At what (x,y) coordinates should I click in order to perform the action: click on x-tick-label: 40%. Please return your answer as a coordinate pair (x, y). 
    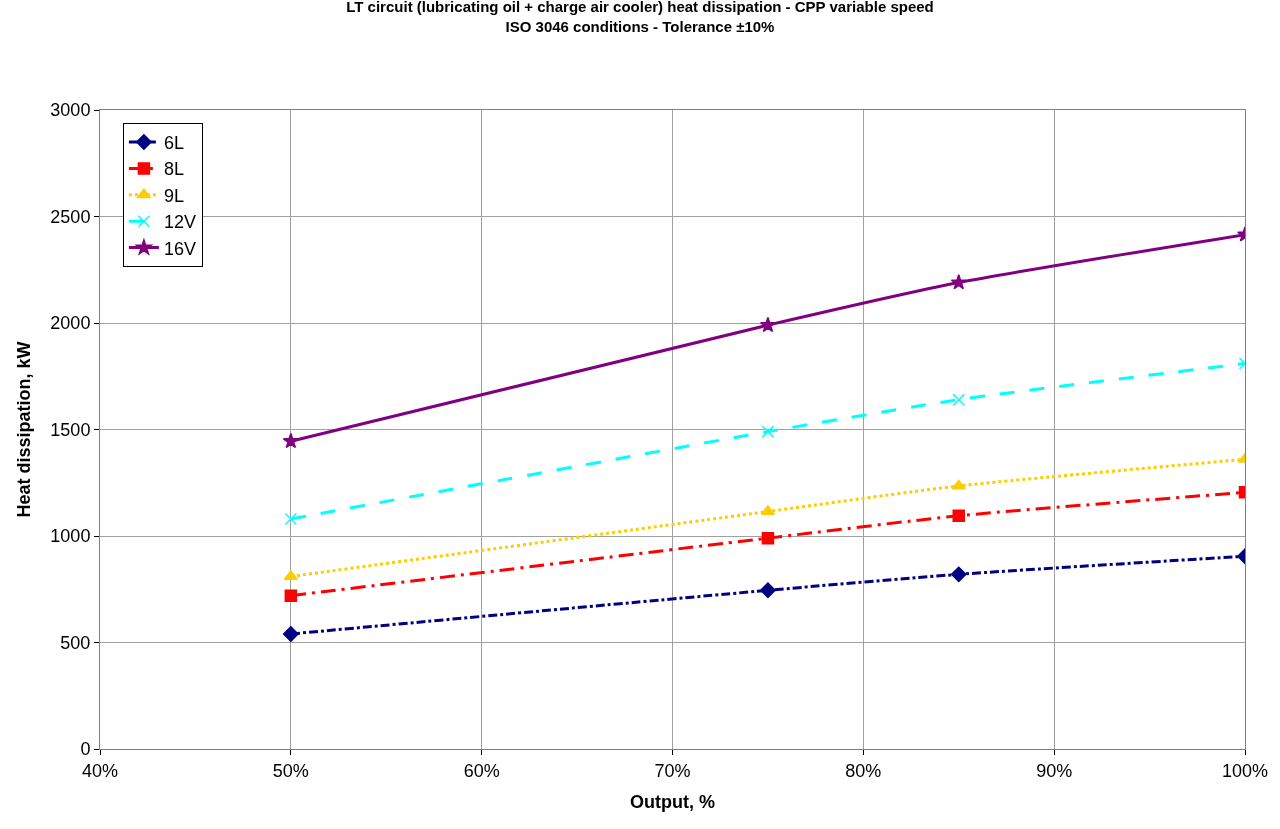
    Looking at the image, I should click on (100, 770).